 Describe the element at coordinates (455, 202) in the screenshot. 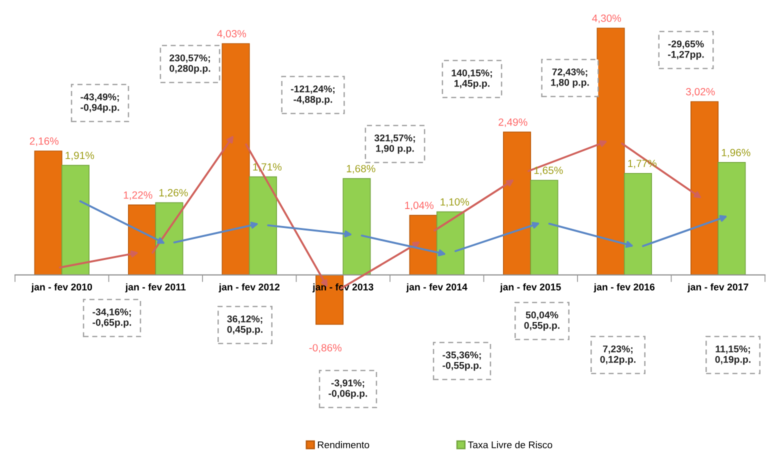

I see `data-label: 1,10%` at that location.